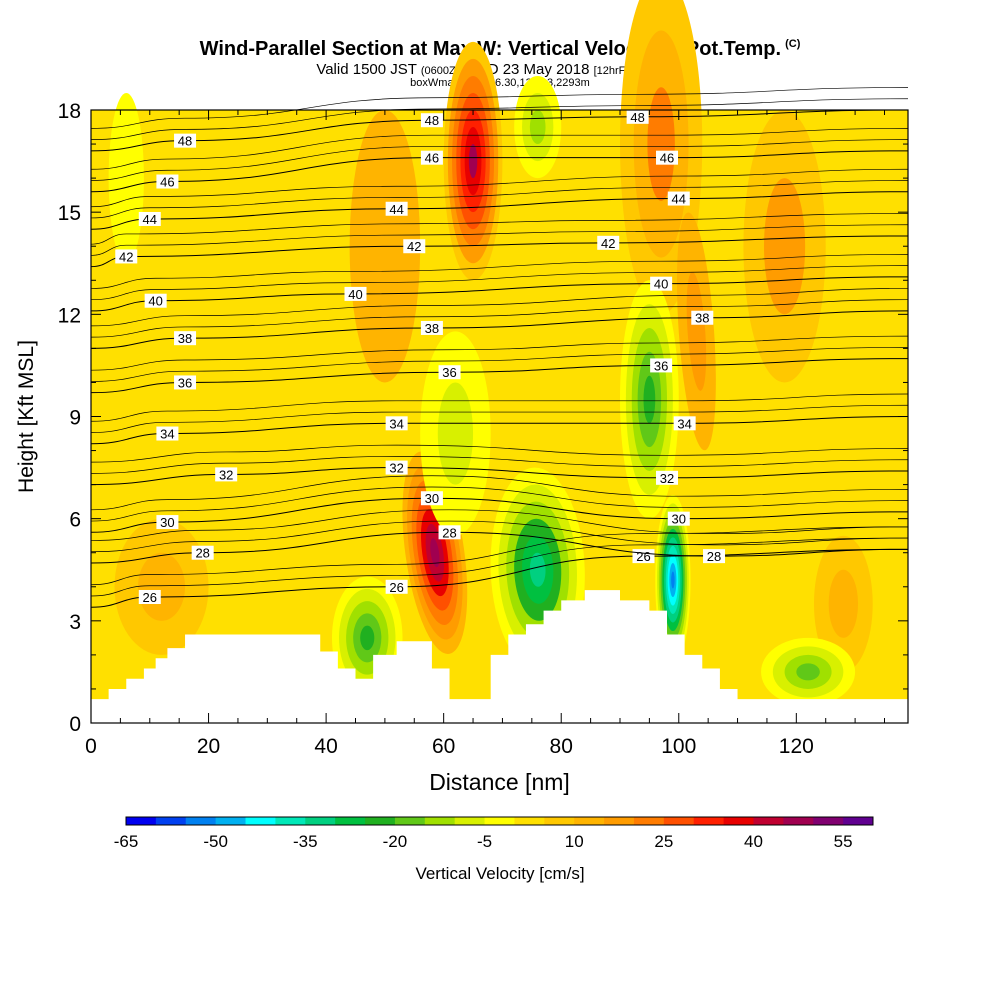  Describe the element at coordinates (325, 746) in the screenshot. I see `x-tick-label: 40` at that location.